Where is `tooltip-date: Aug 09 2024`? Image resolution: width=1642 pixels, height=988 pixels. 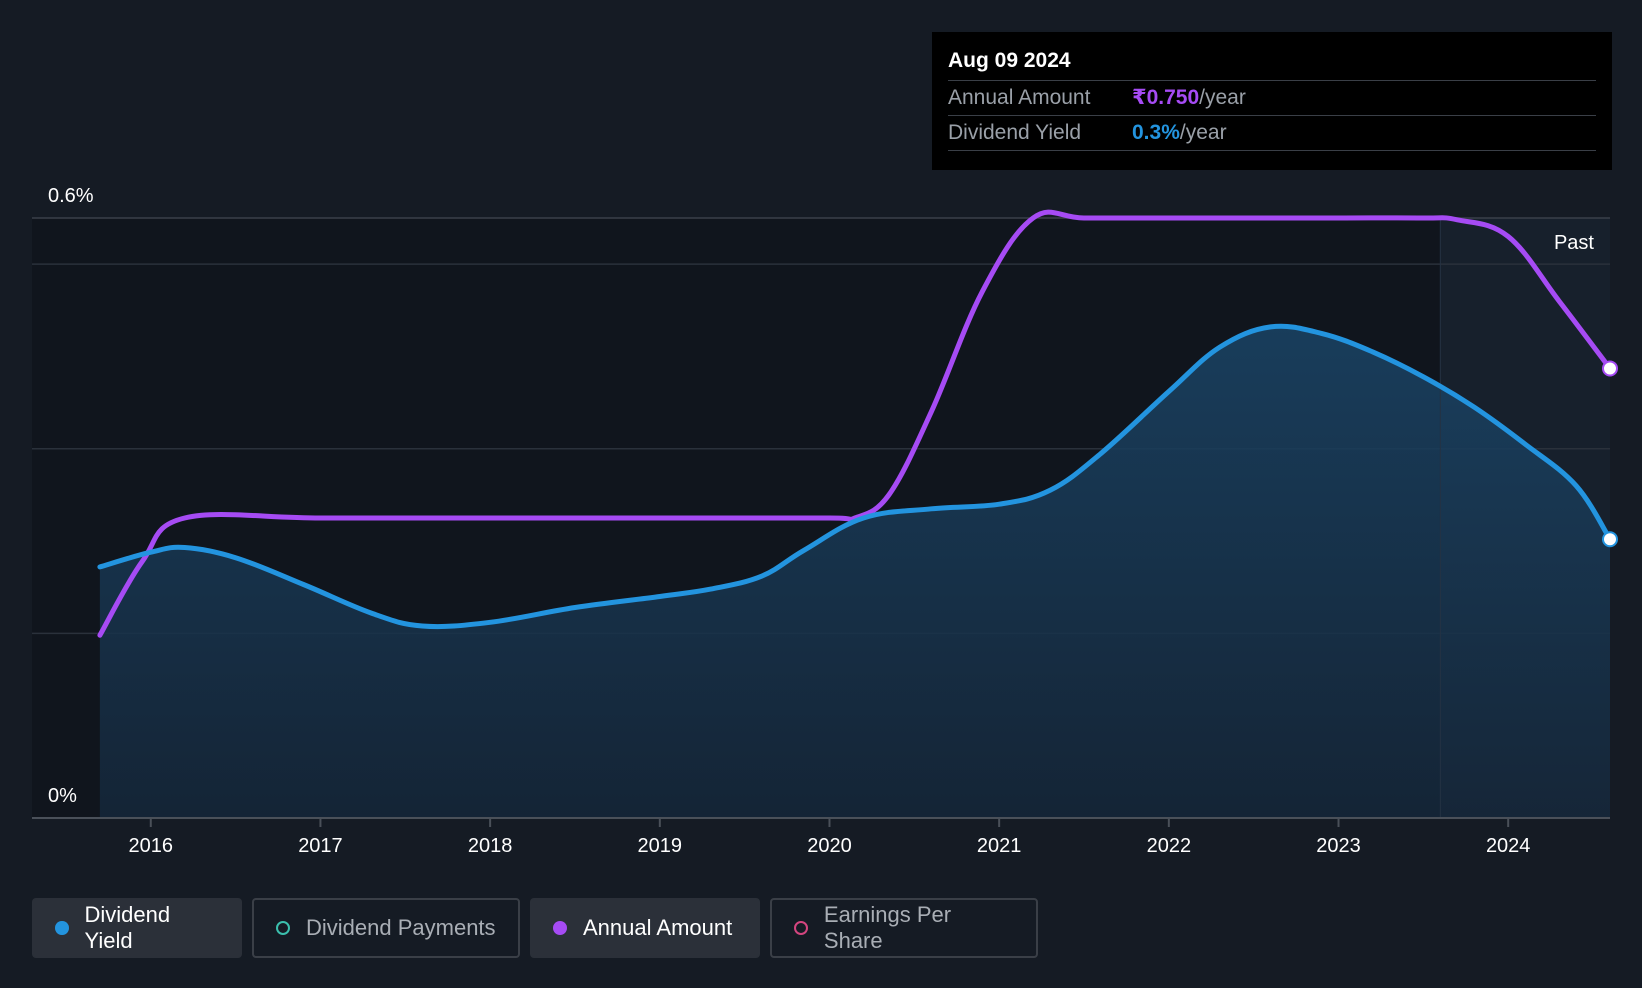
tooltip-date: Aug 09 2024 is located at coordinates (1272, 63).